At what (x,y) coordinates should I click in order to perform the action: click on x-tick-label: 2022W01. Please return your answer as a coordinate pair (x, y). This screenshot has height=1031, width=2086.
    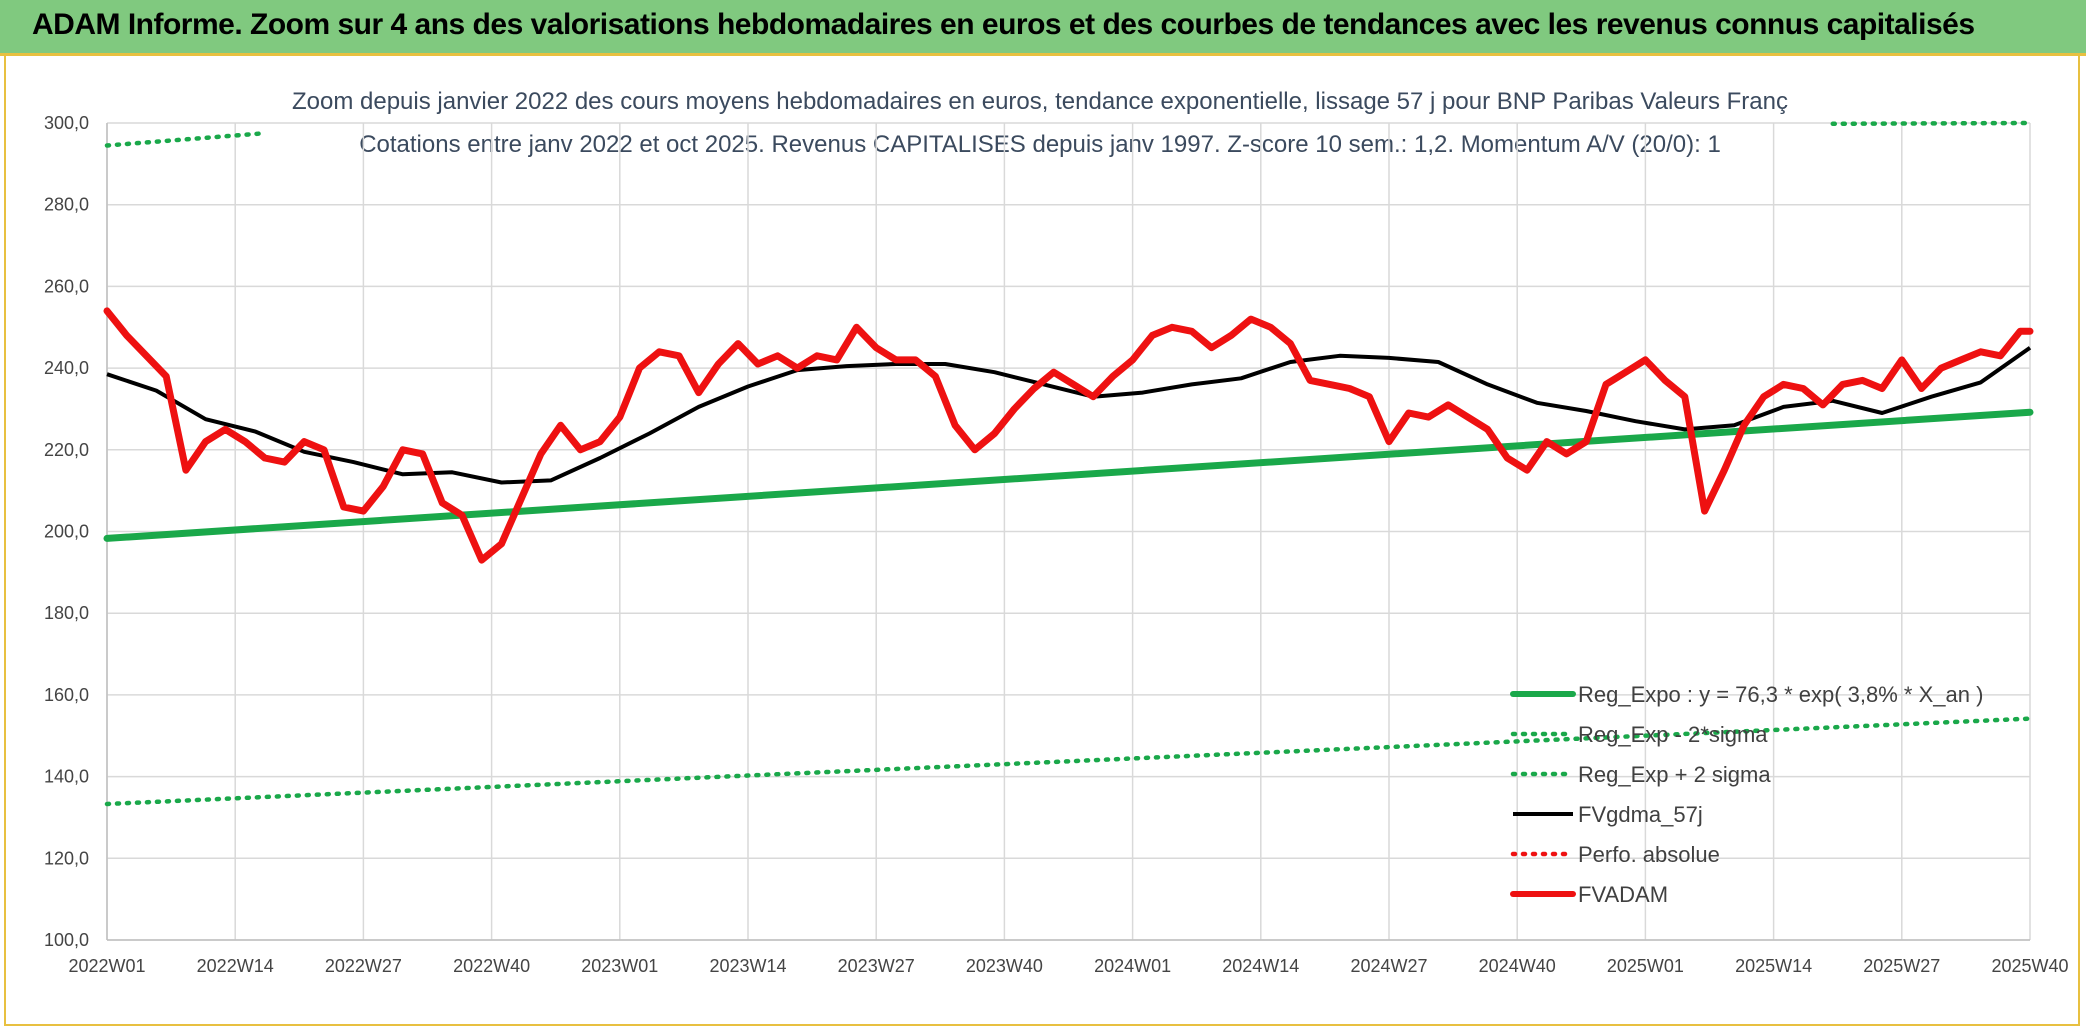
    Looking at the image, I should click on (106, 966).